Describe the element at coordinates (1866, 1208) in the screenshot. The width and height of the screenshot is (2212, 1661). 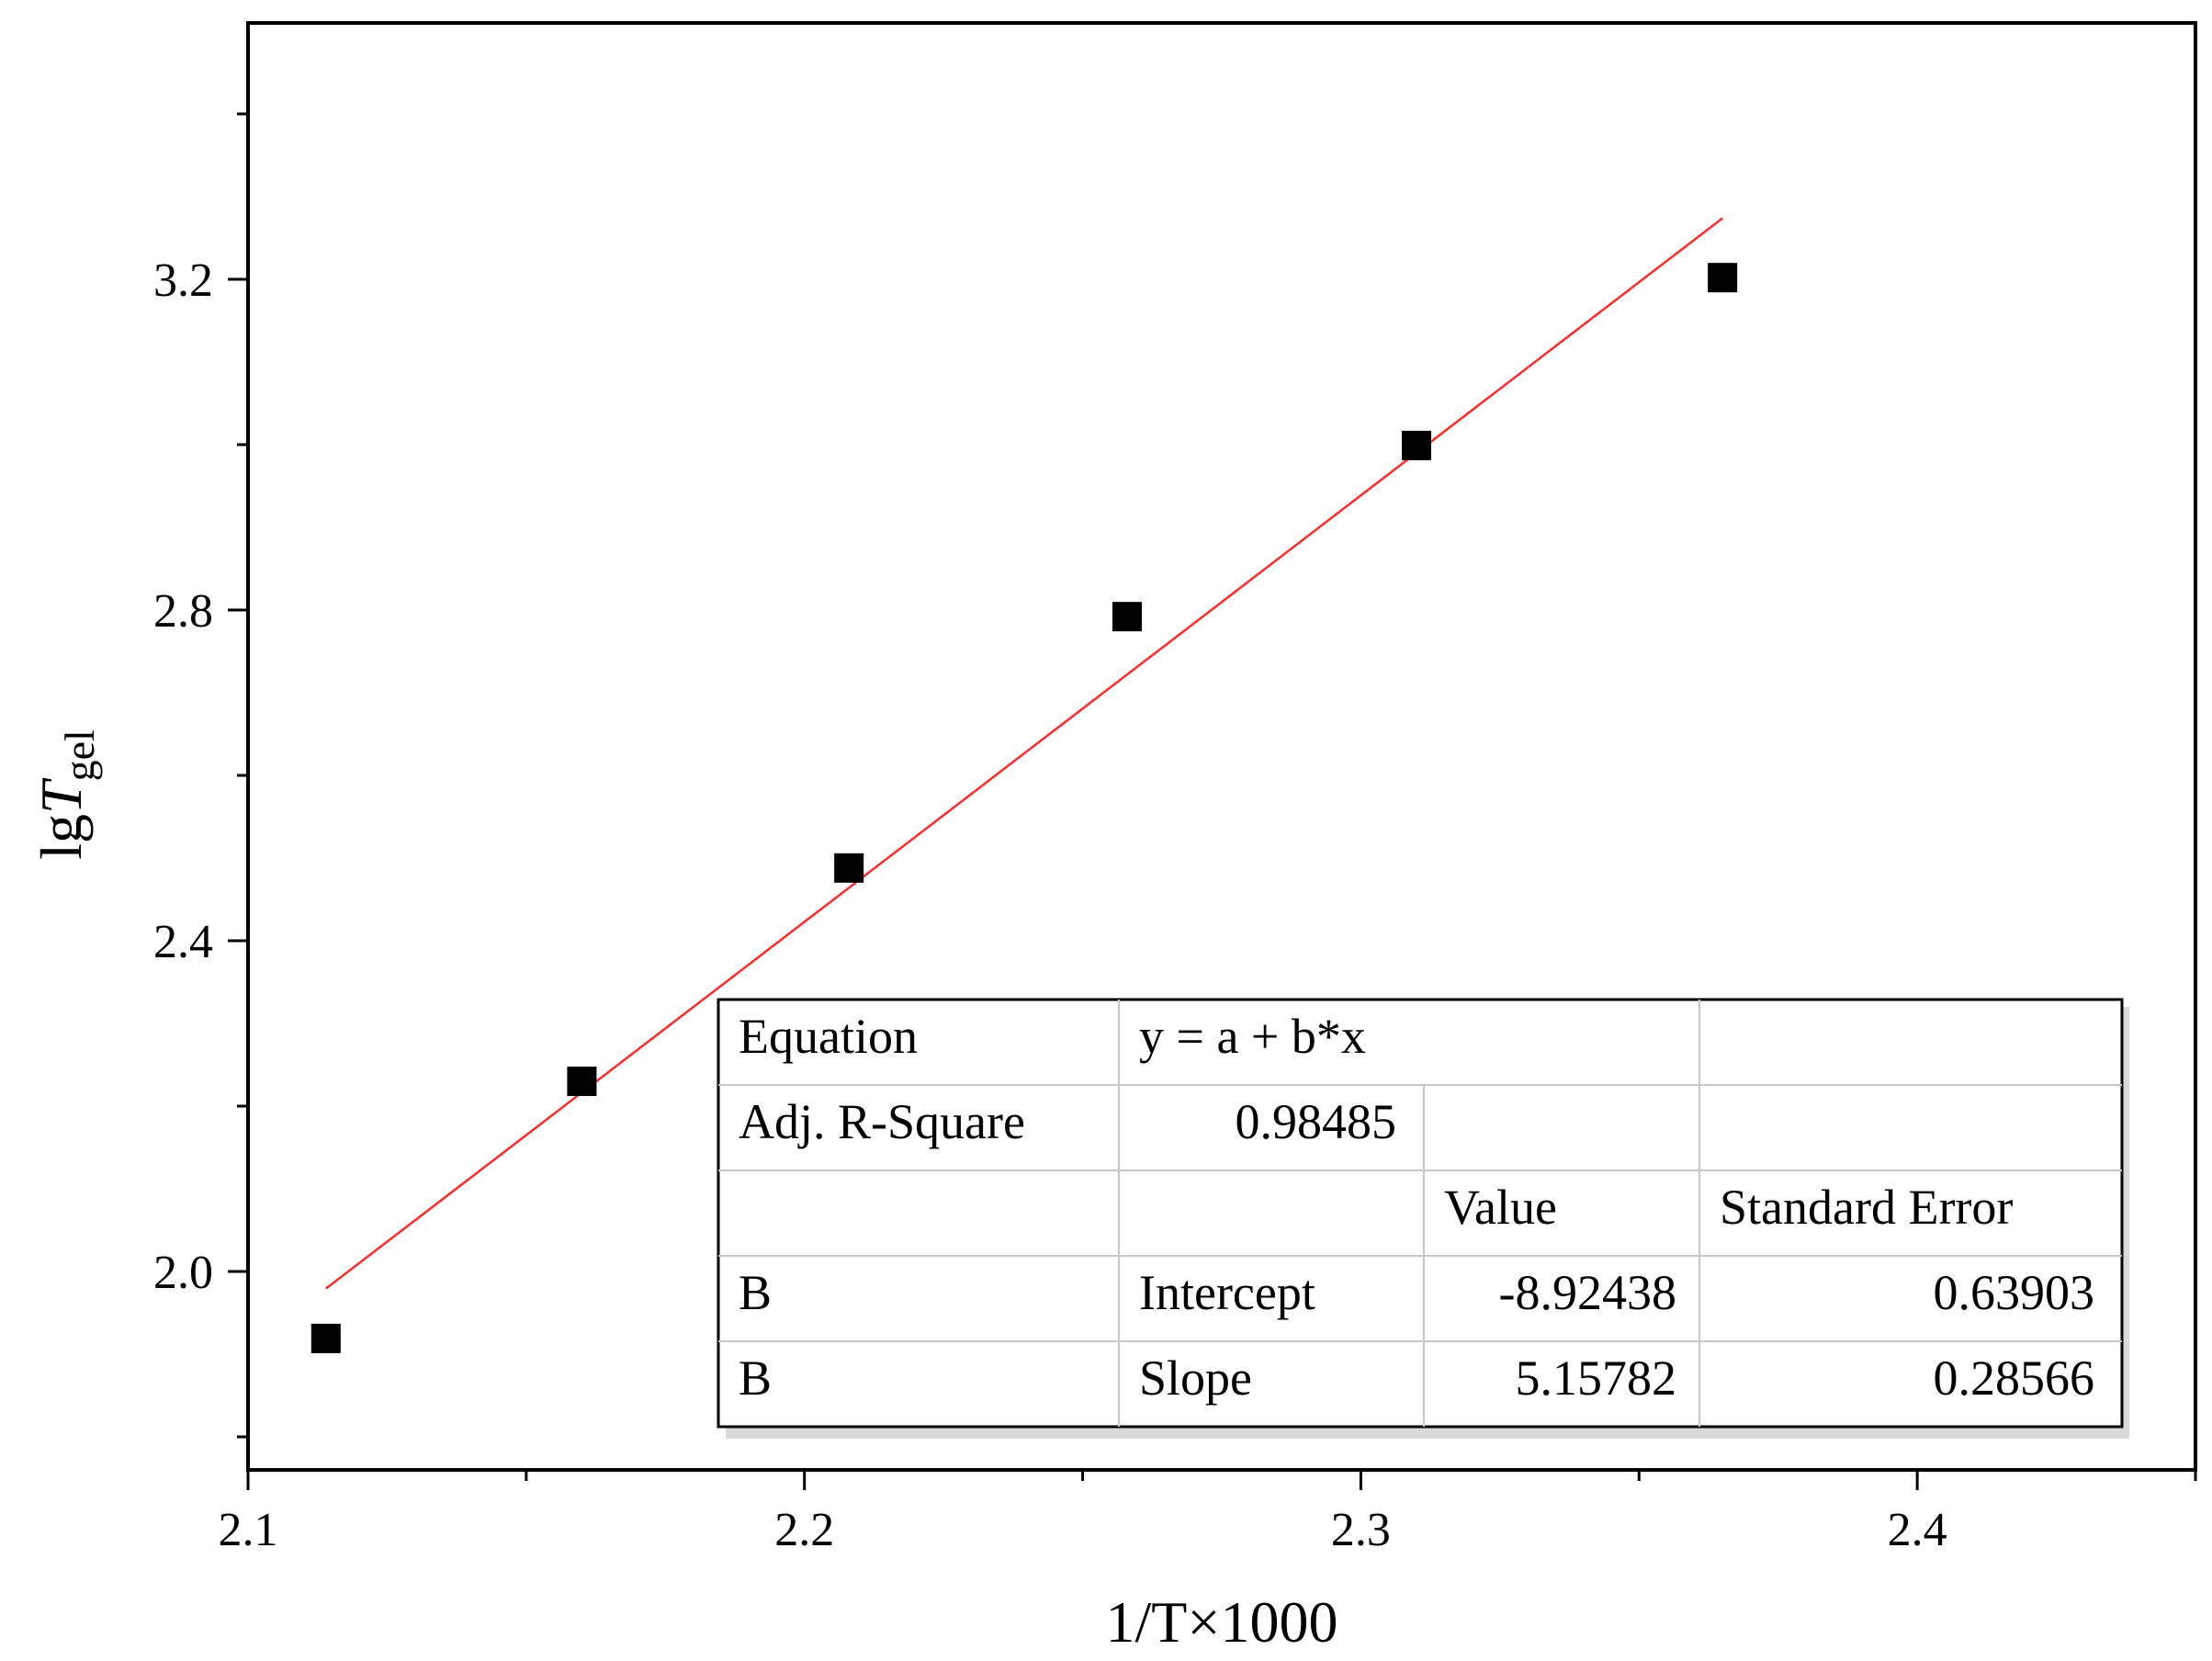
I see `stderr-header: Standard Error` at that location.